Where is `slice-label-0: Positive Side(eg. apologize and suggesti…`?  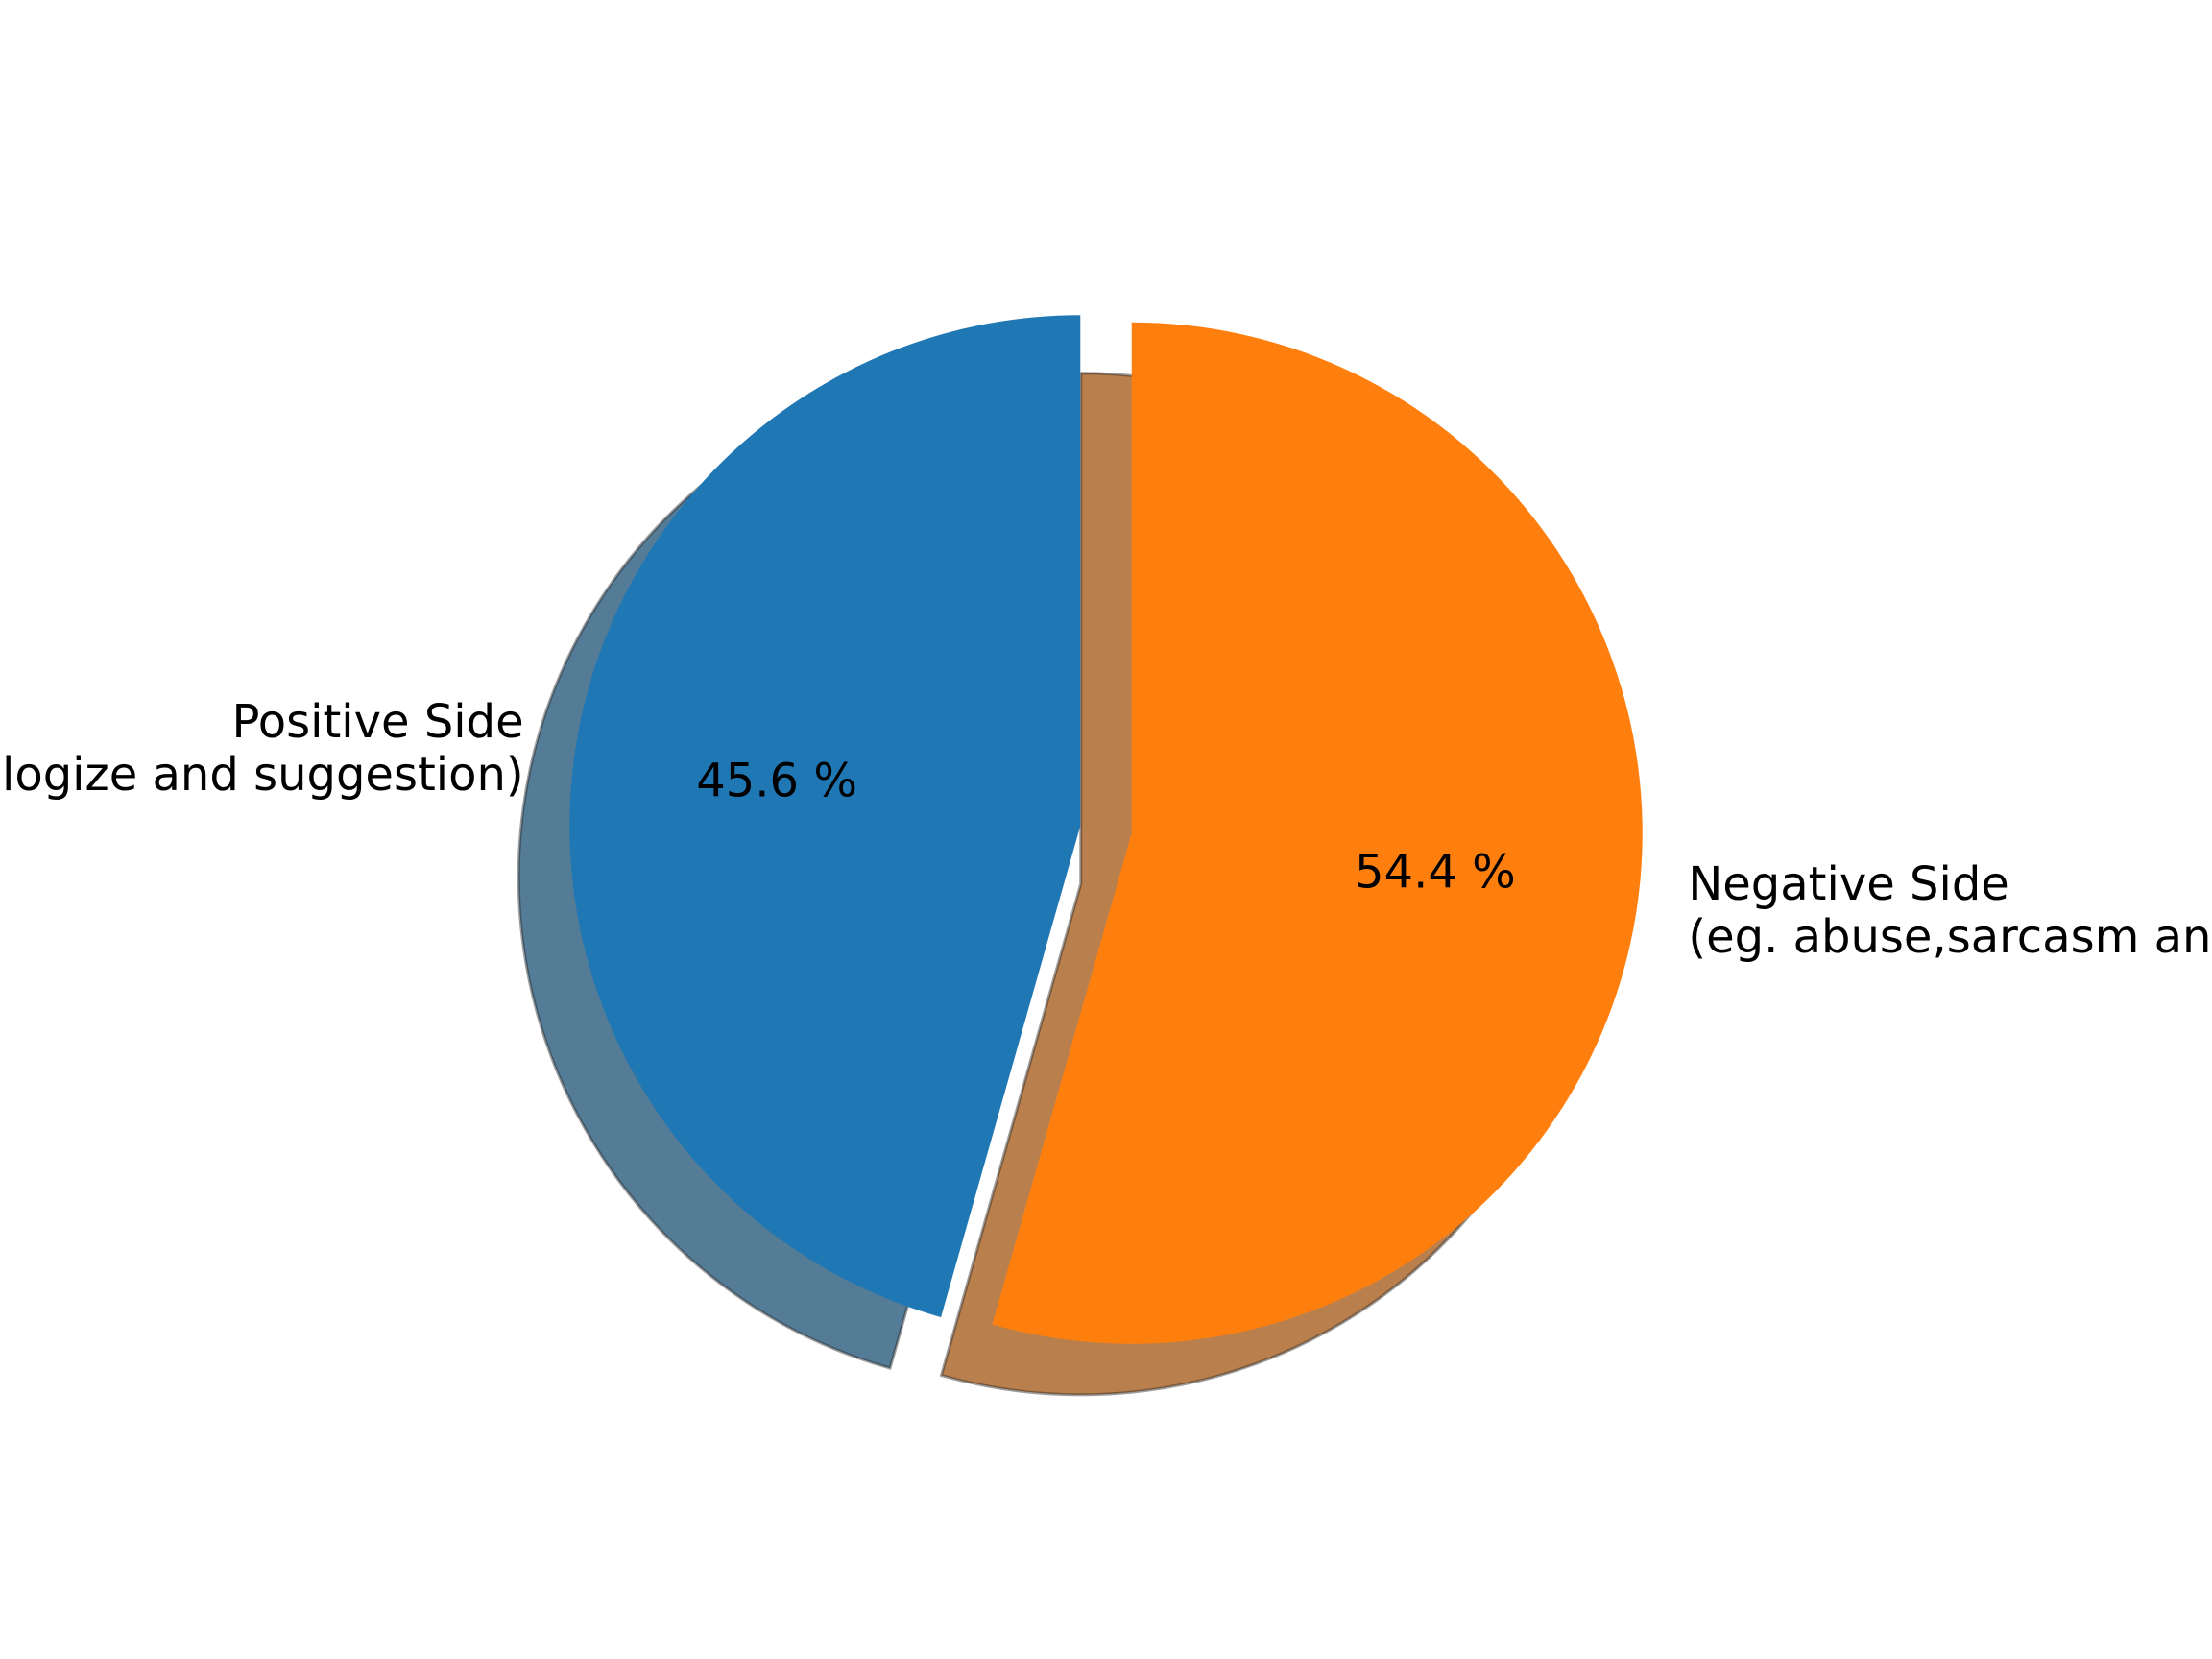 slice-label-0: Positive Side(eg. apologize and suggesti… is located at coordinates (262, 749).